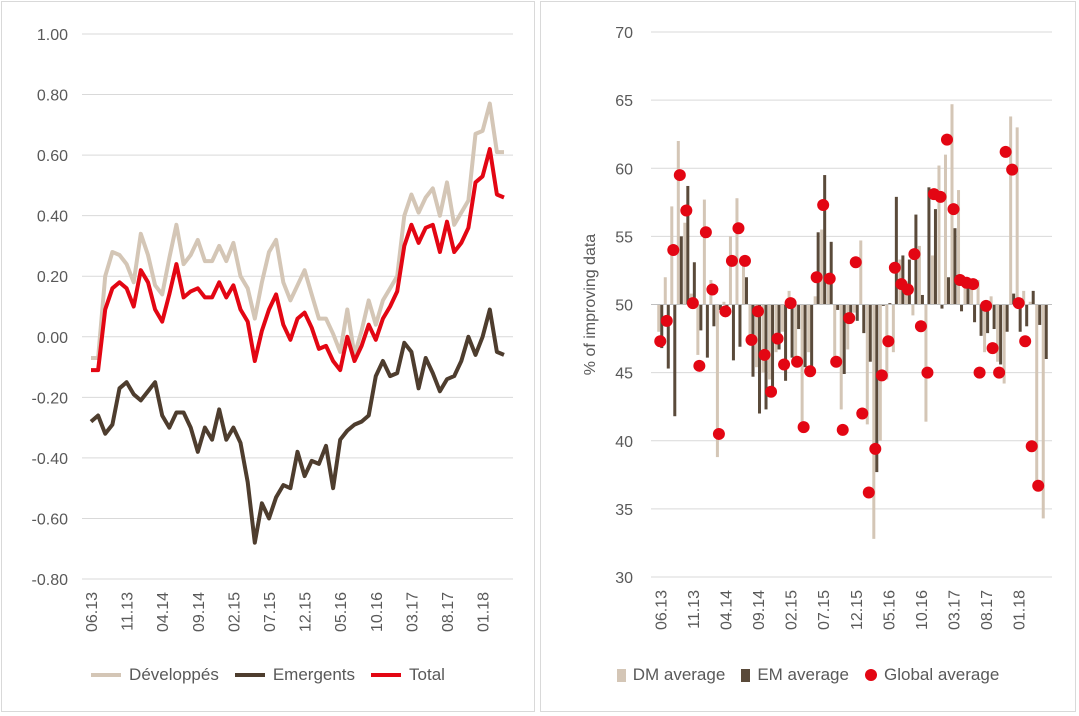 The width and height of the screenshot is (1079, 716). I want to click on legend-swatch-em-average, so click(746, 675).